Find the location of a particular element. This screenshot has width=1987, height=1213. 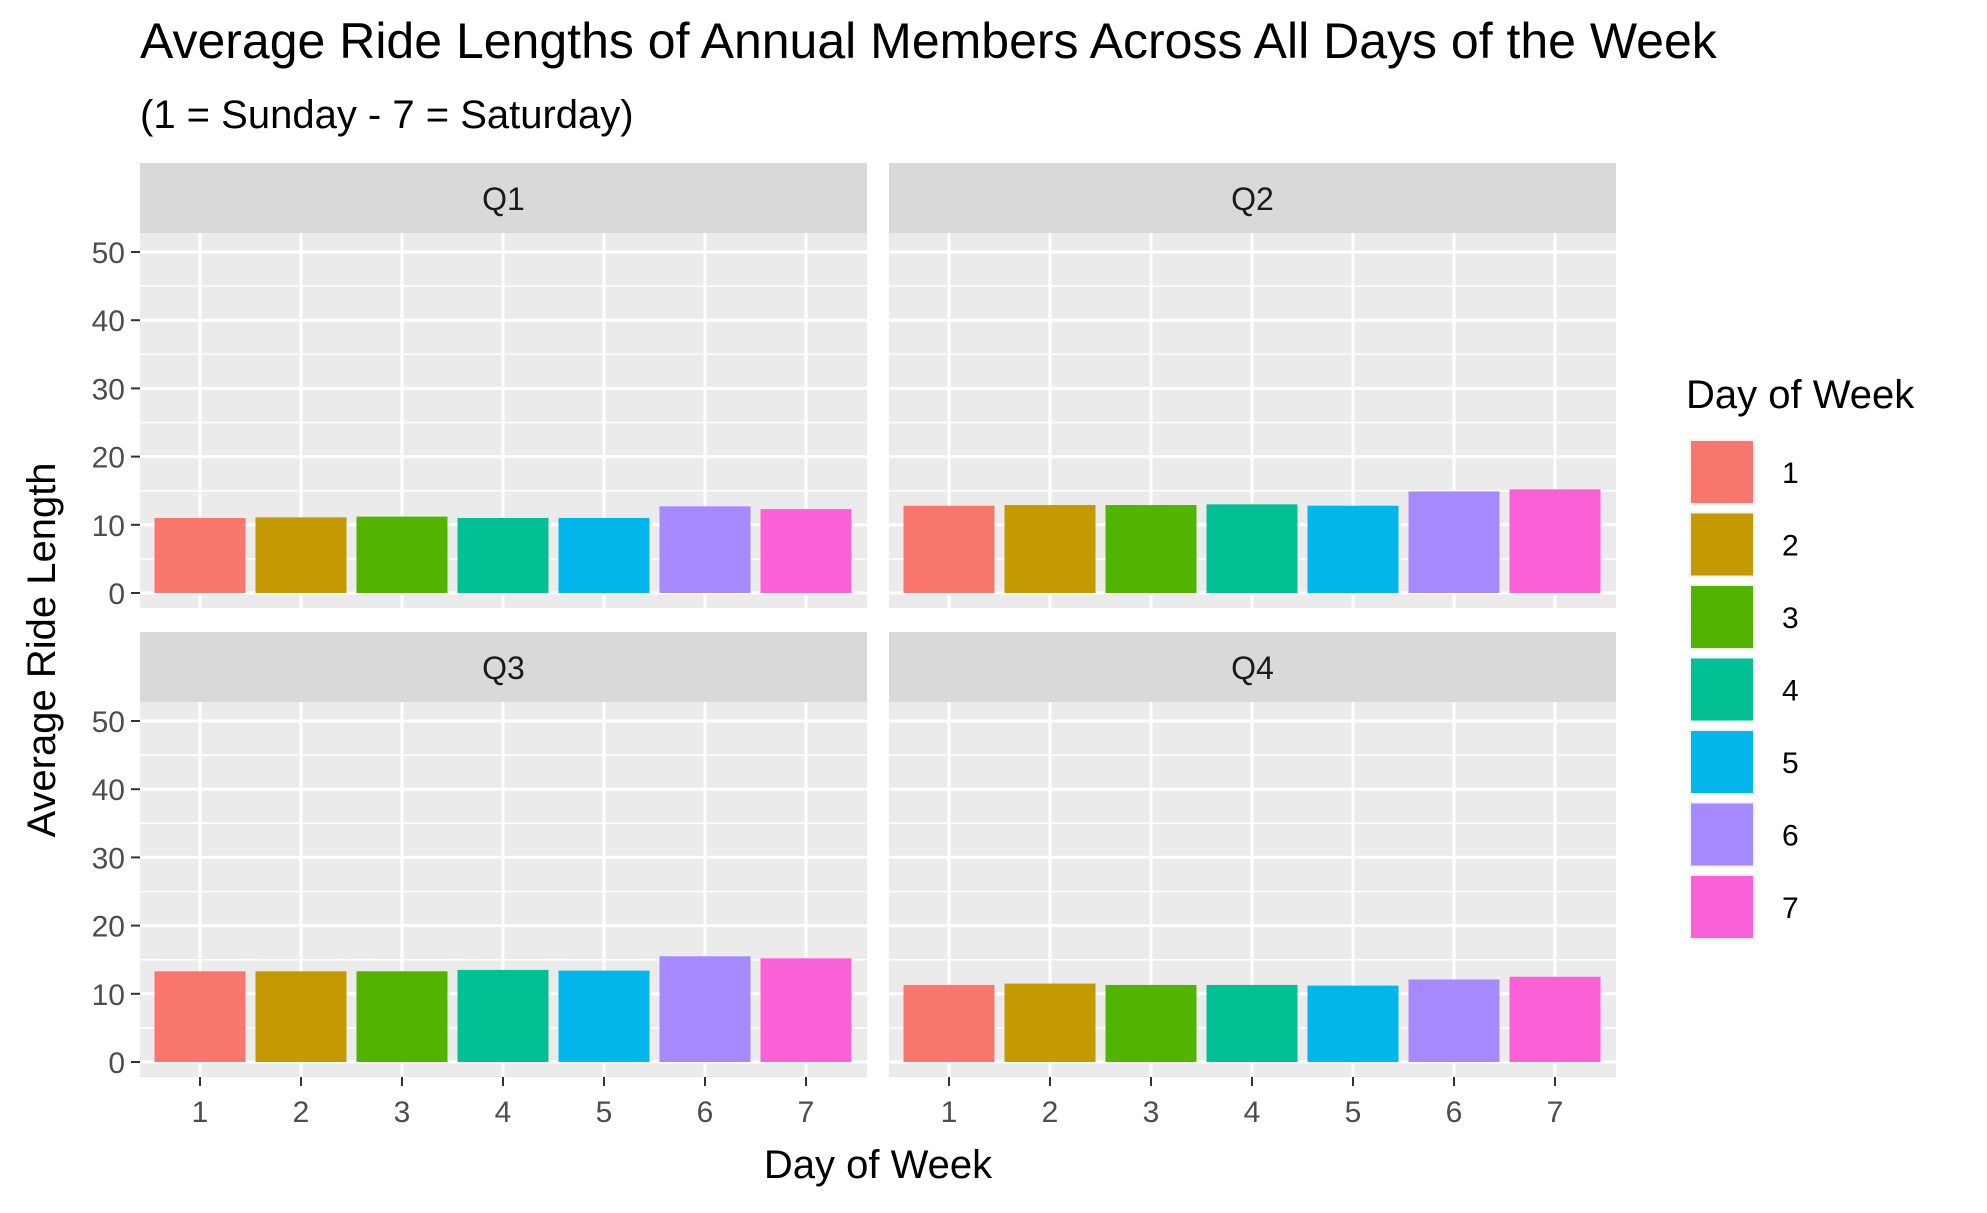

chart-subtitle: (1 = Sunday - 7 = Saturday) is located at coordinates (387, 115).